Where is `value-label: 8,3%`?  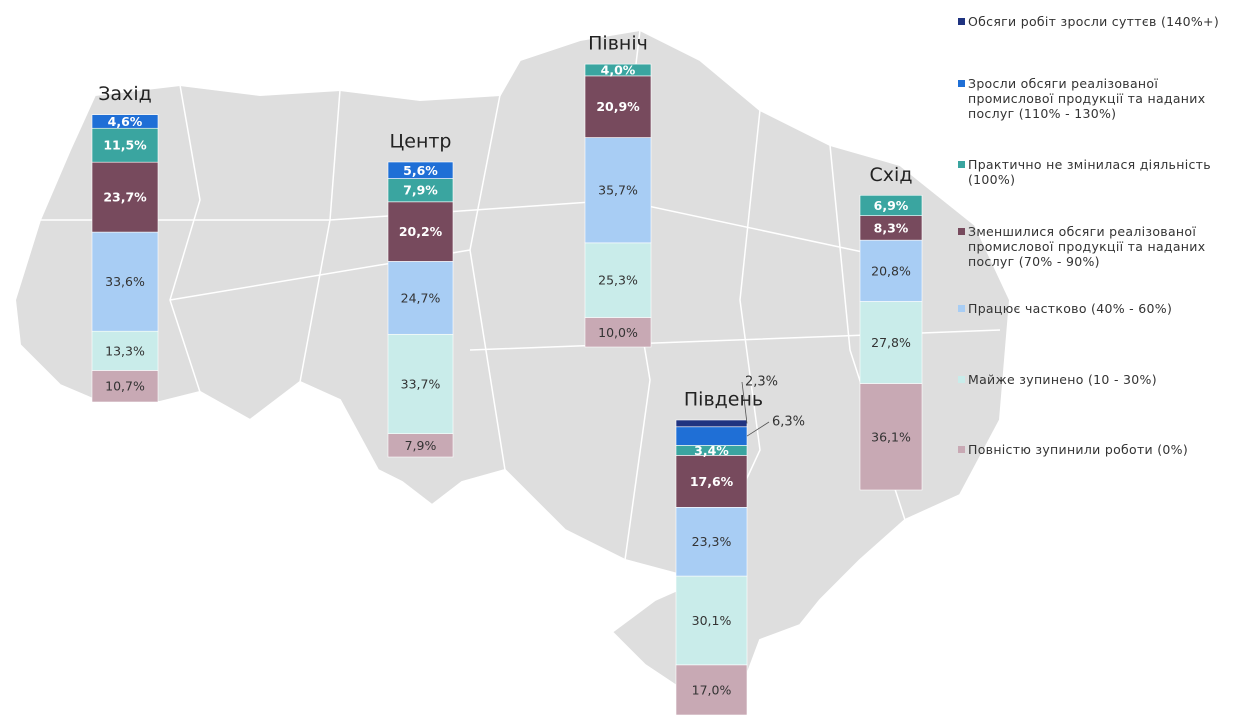 value-label: 8,3% is located at coordinates (891, 227).